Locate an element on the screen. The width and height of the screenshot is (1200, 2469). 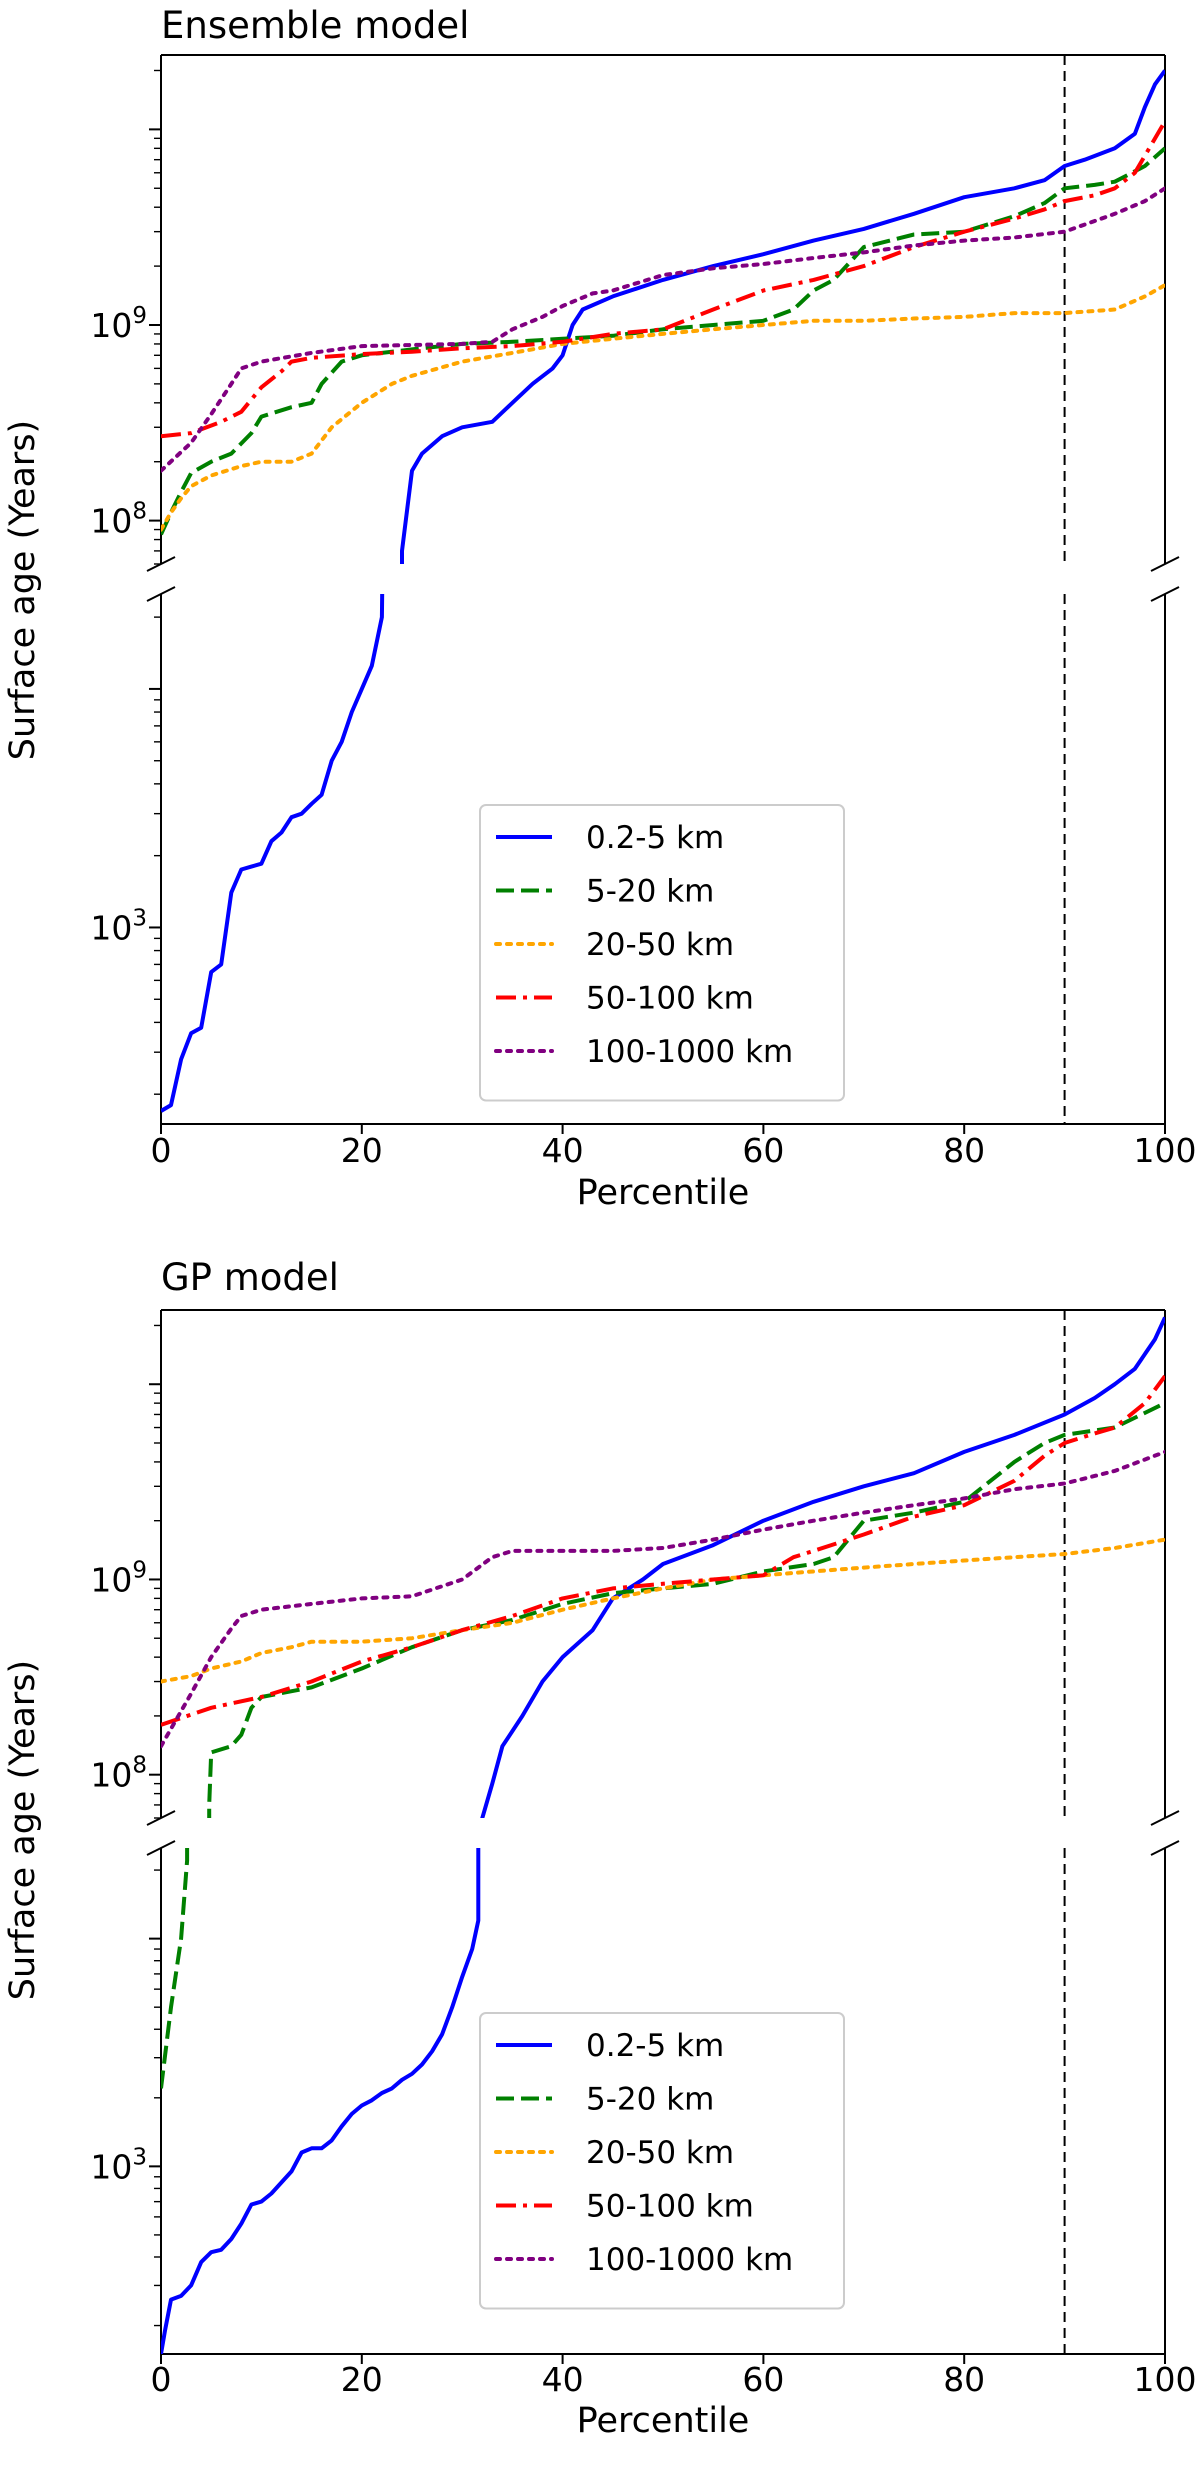
chart-title: GP model is located at coordinates (250, 1277).